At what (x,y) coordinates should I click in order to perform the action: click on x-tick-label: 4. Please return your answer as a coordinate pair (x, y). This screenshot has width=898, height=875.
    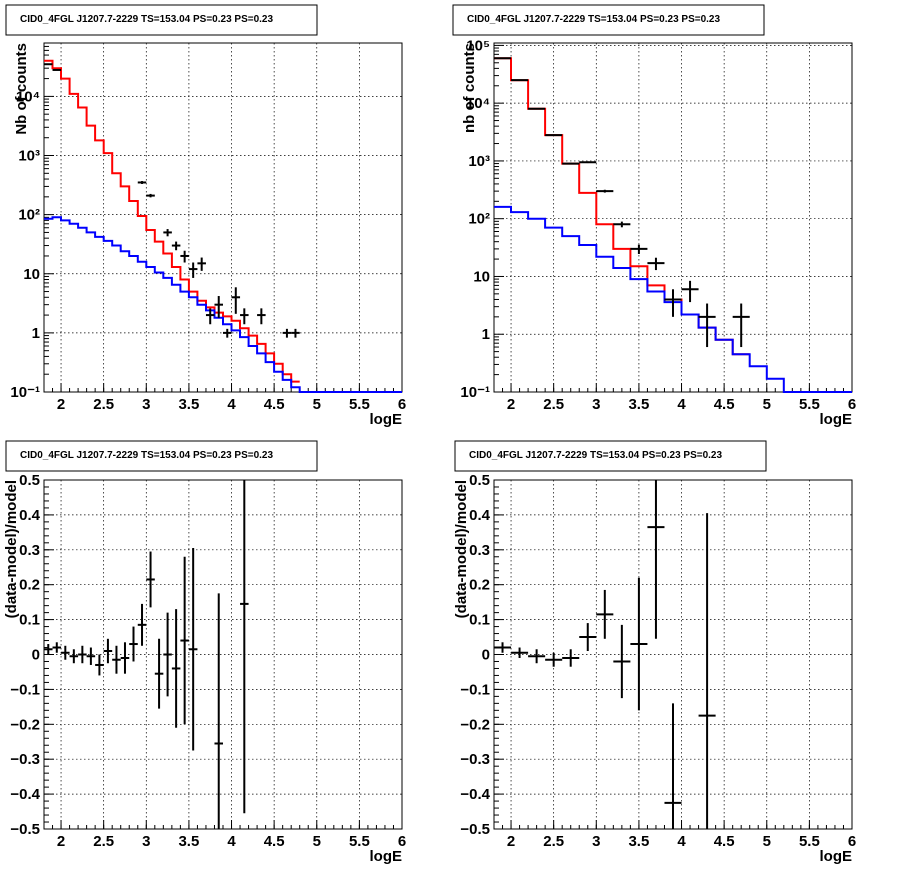
    Looking at the image, I should click on (681, 841).